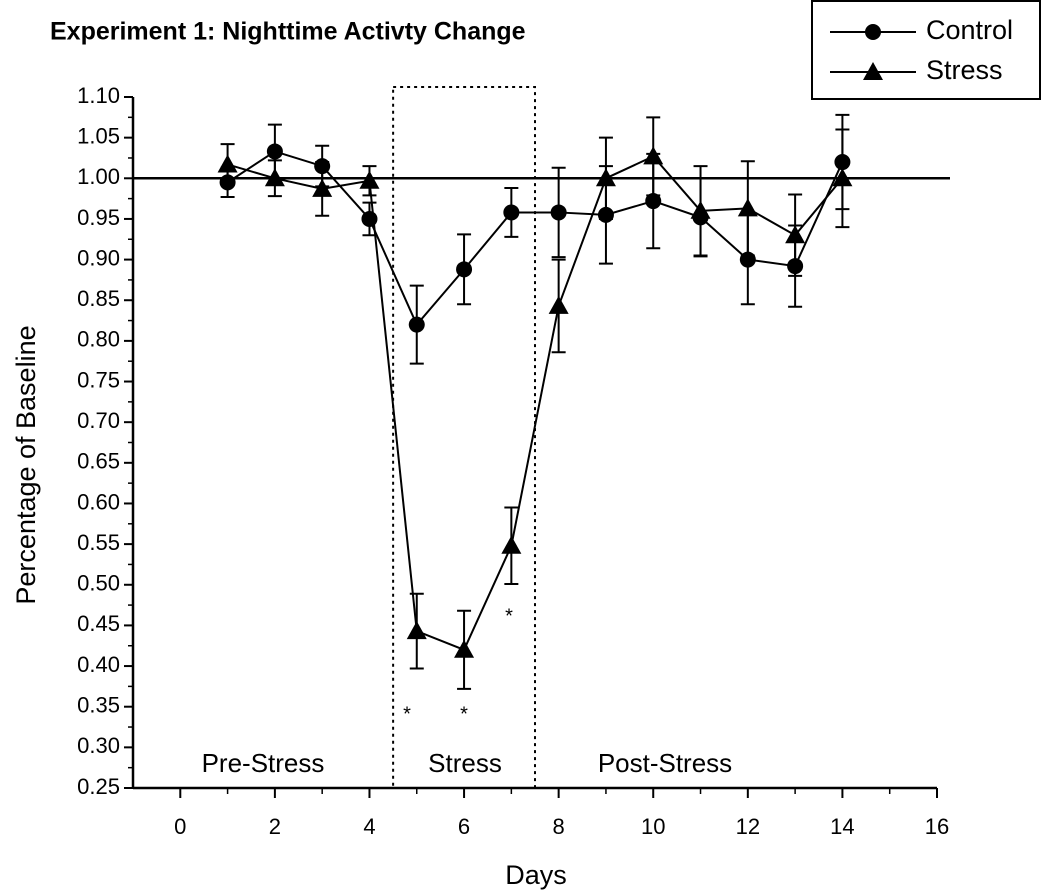  Describe the element at coordinates (180, 826) in the screenshot. I see `x-tick-label: 0` at that location.